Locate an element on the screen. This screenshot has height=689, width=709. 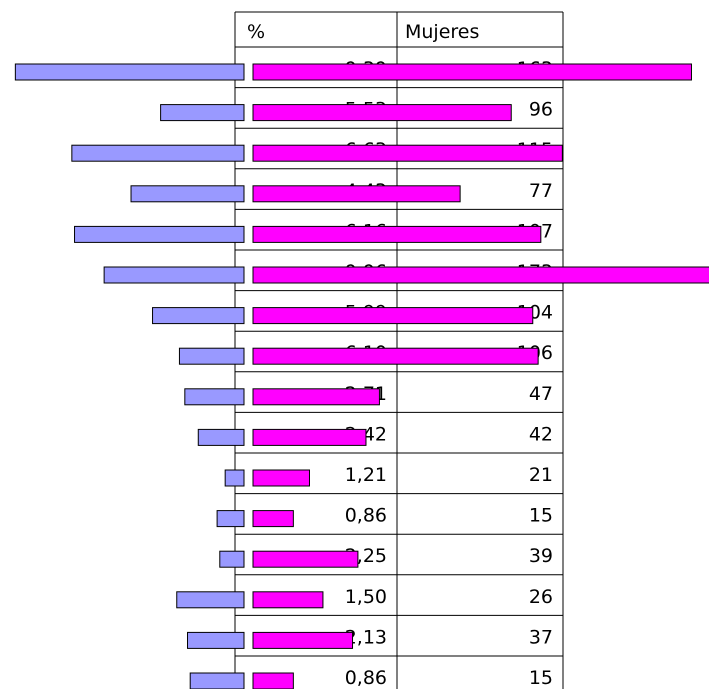
cell: 77 is located at coordinates (541, 191).